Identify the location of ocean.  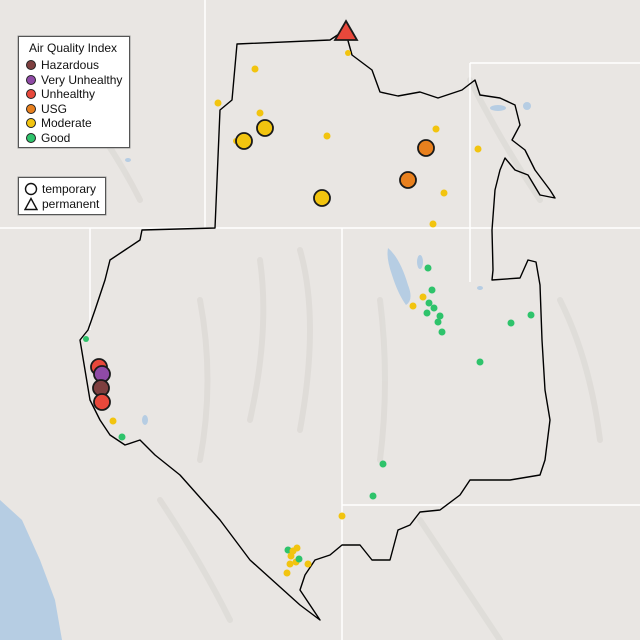
(31, 570).